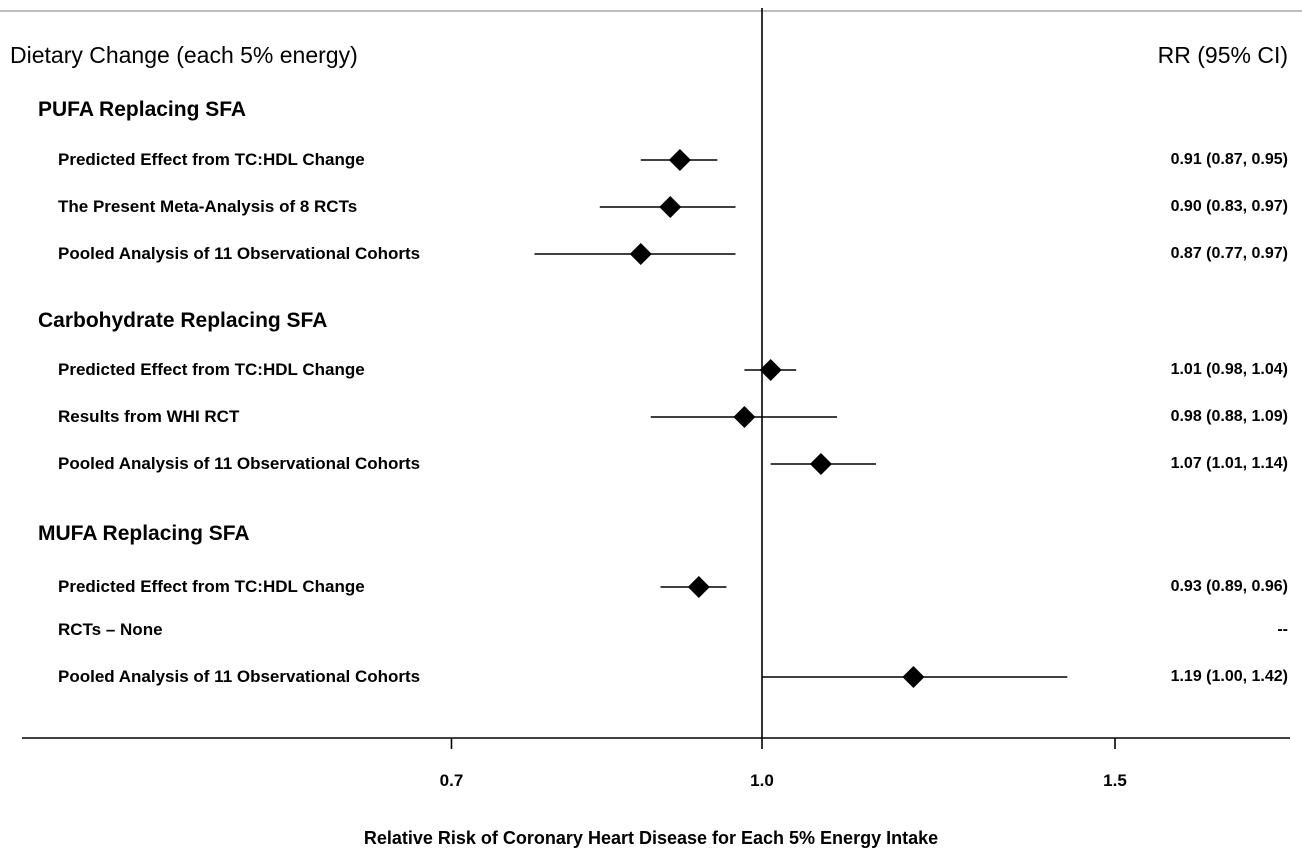 The image size is (1302, 851). What do you see at coordinates (149, 416) in the screenshot?
I see `row-label: Results from WHI RCT` at bounding box center [149, 416].